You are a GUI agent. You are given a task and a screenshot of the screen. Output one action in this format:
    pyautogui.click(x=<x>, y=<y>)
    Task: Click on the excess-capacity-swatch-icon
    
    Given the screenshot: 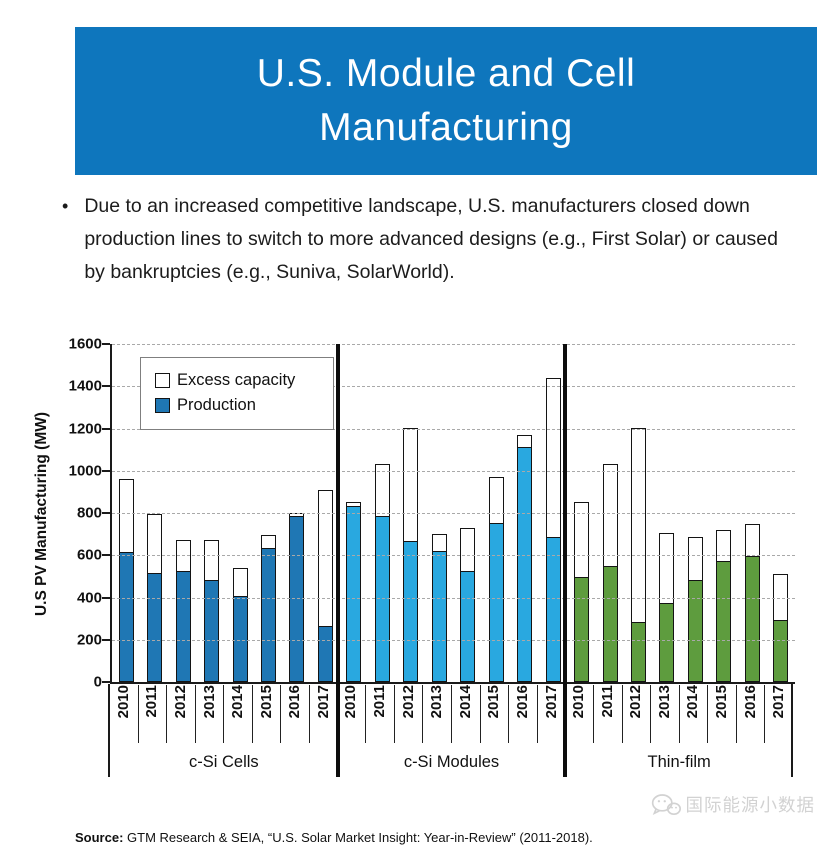 What is the action you would take?
    pyautogui.click(x=162, y=380)
    